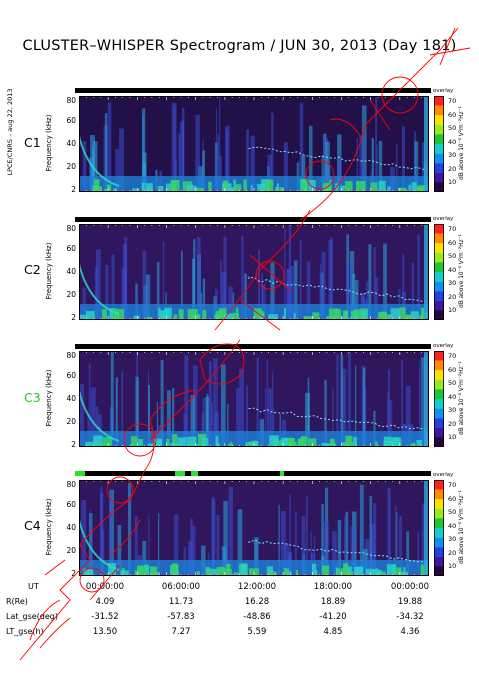 The image size is (479, 678). I want to click on colorbar-c4, so click(439, 528).